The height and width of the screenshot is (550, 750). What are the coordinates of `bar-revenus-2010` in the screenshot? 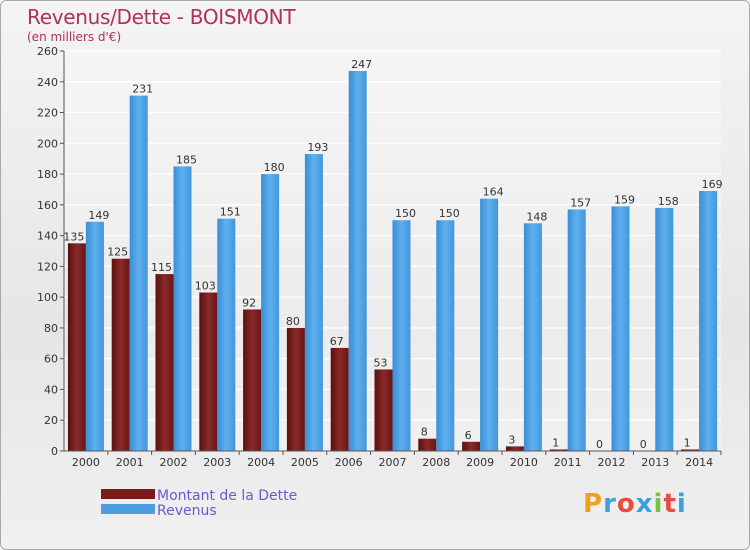 It's located at (532, 337).